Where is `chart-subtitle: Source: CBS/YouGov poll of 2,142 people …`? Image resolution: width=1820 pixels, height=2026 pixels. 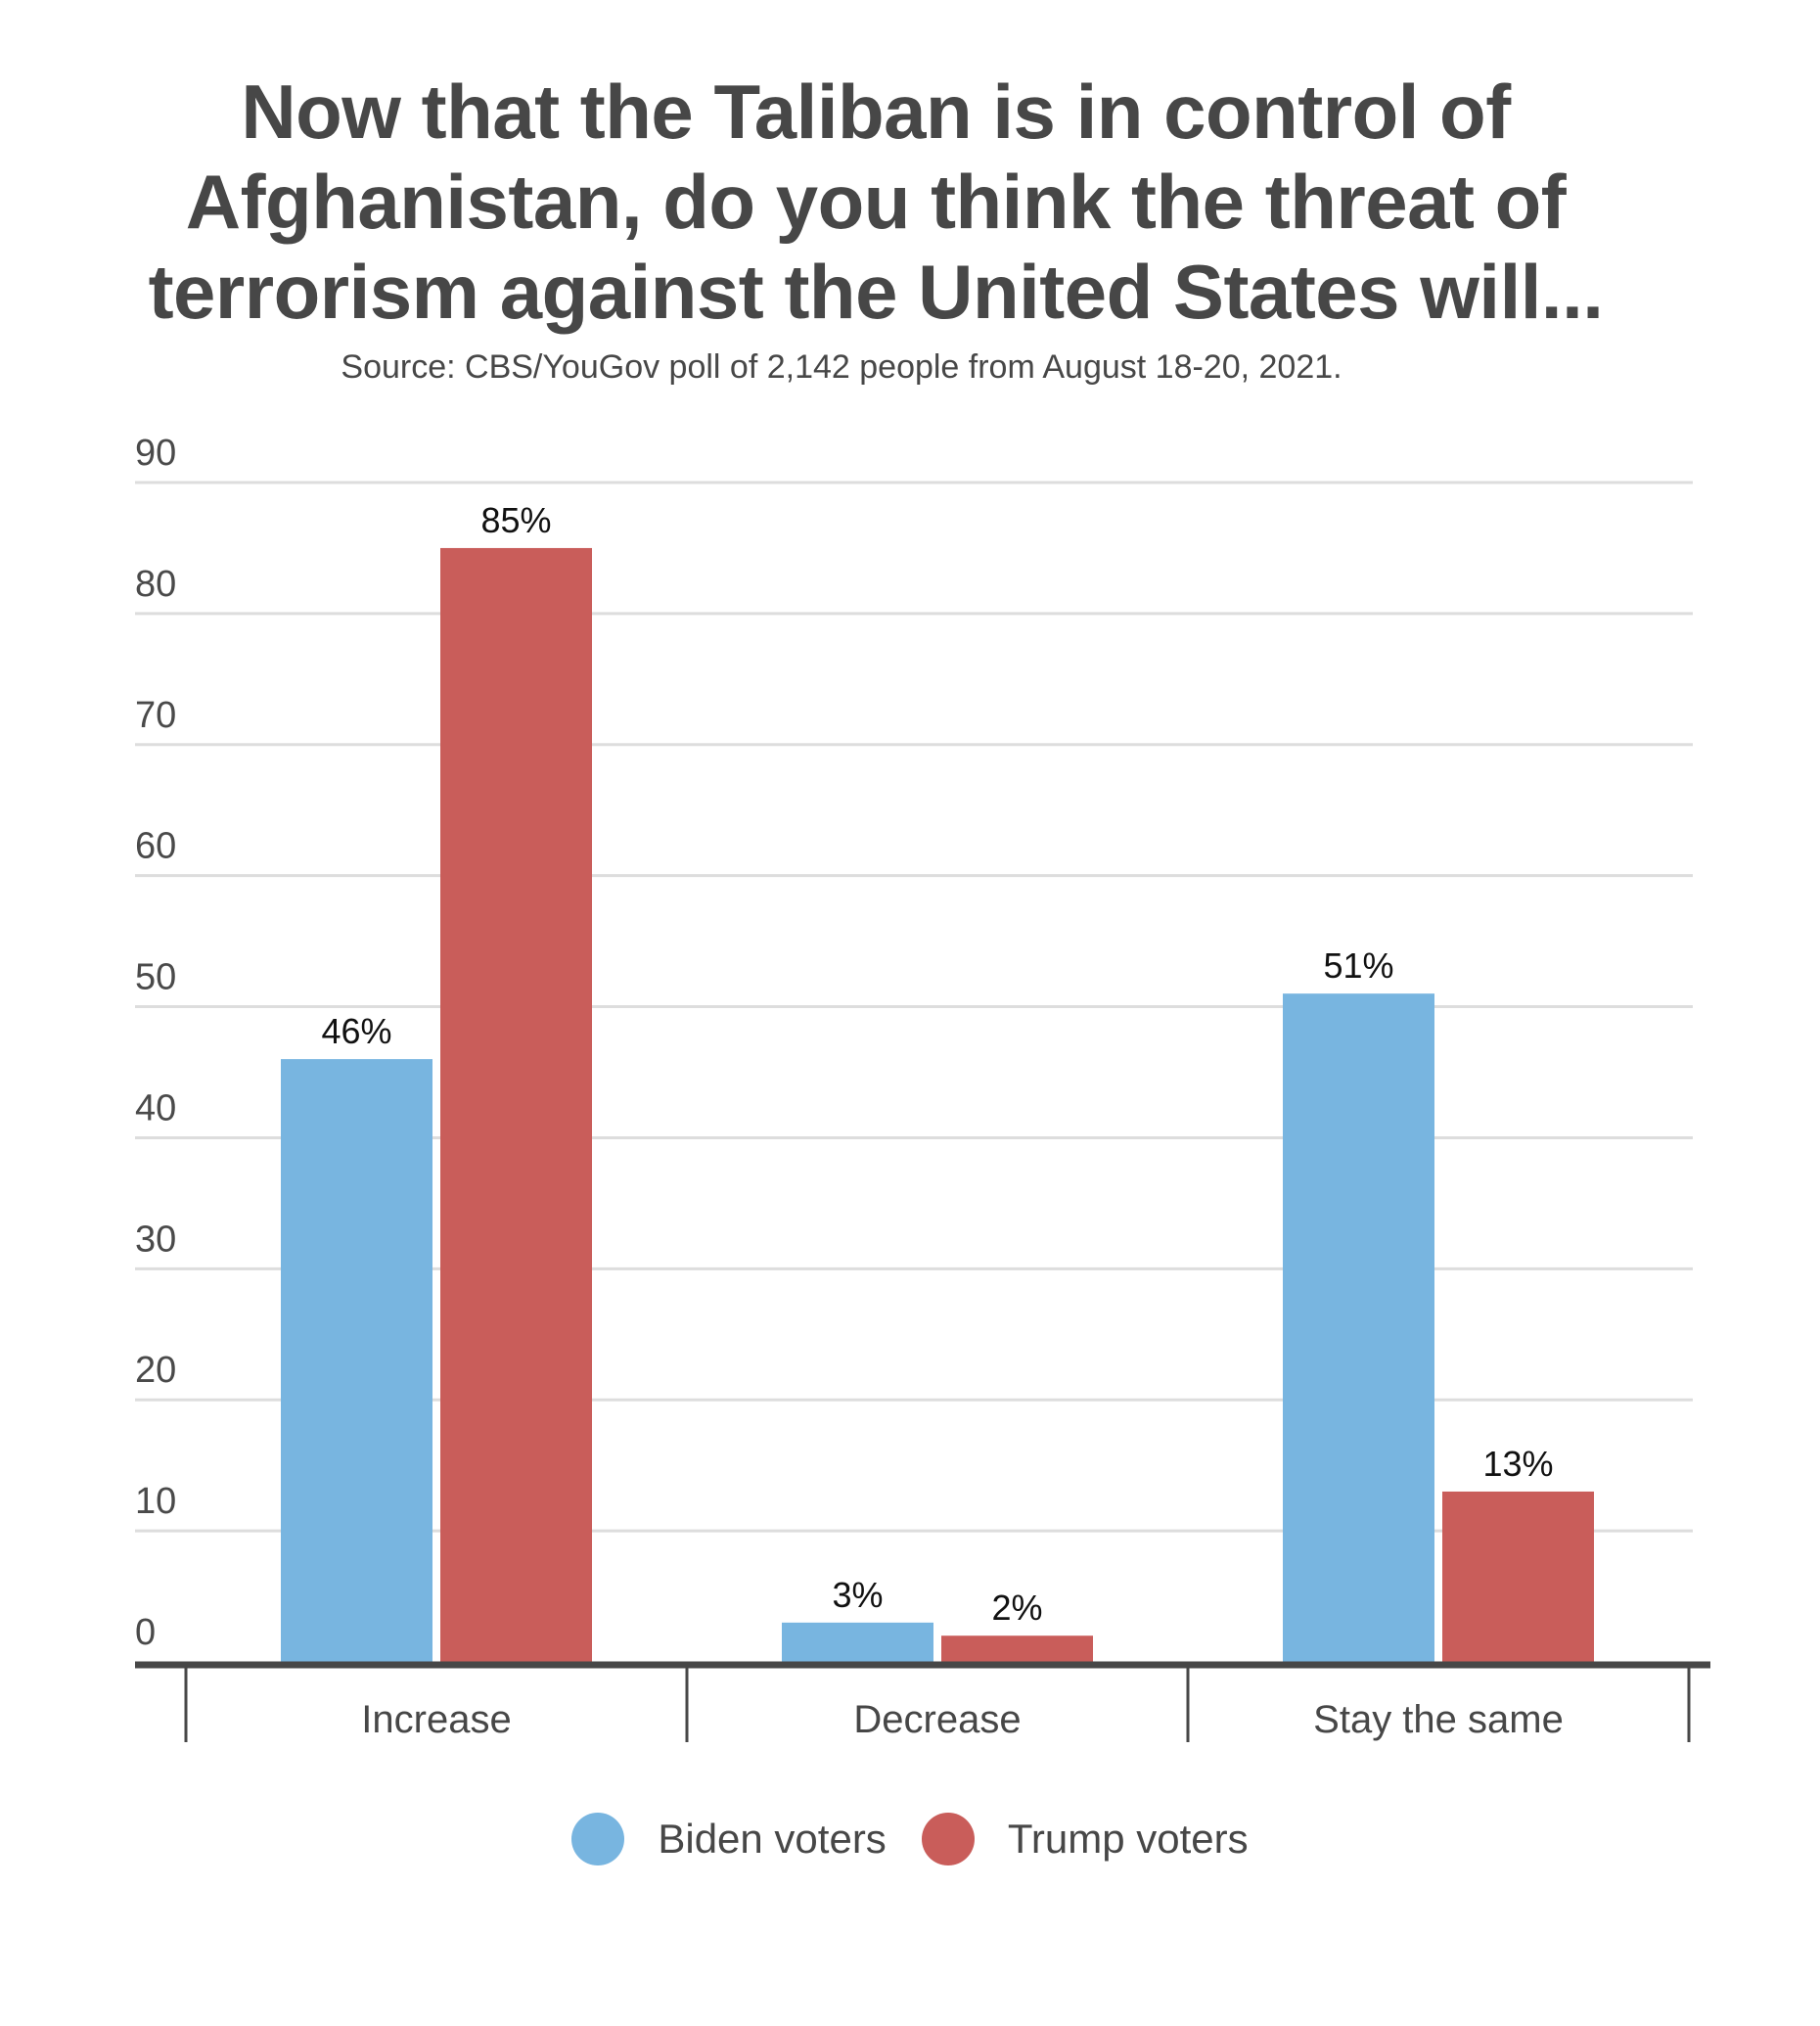 chart-subtitle: Source: CBS/YouGov poll of 2,142 people … is located at coordinates (841, 367).